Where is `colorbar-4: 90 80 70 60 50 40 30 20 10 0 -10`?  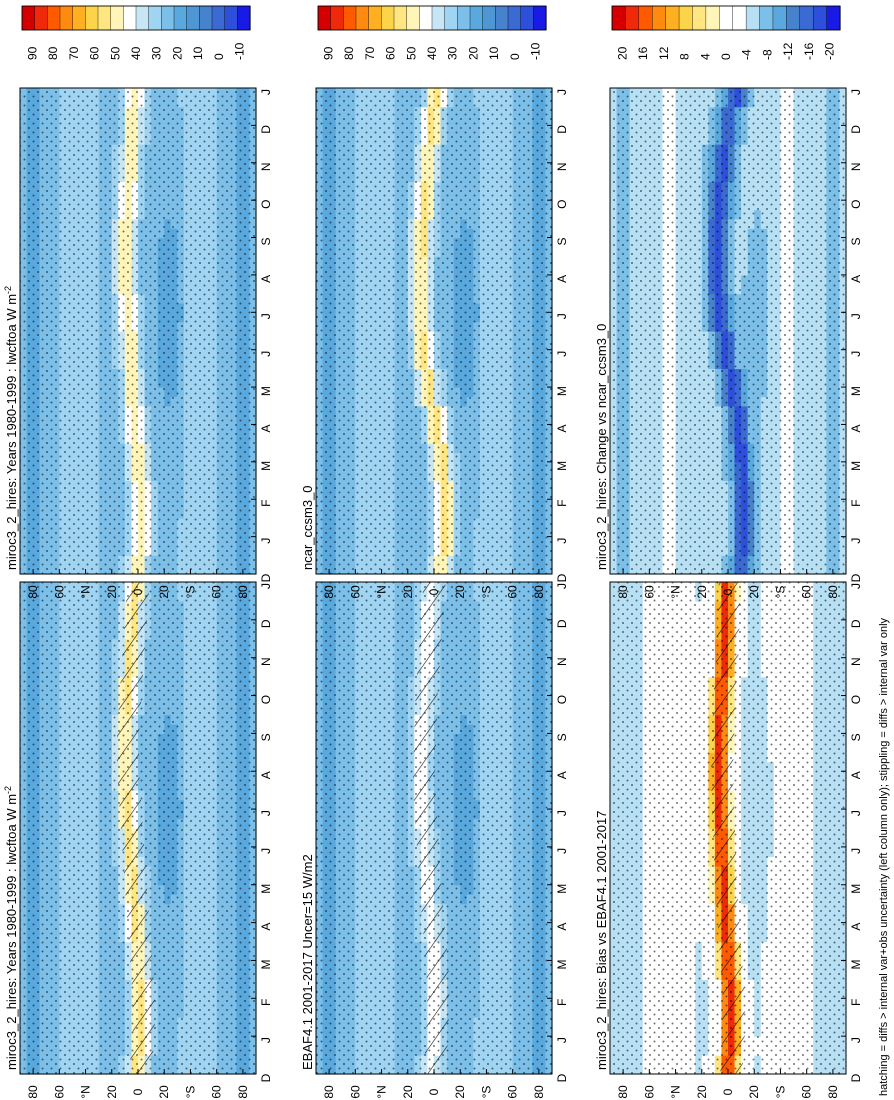 colorbar-4: 90 80 70 60 50 40 30 20 10 0 -10 is located at coordinates (432, 32).